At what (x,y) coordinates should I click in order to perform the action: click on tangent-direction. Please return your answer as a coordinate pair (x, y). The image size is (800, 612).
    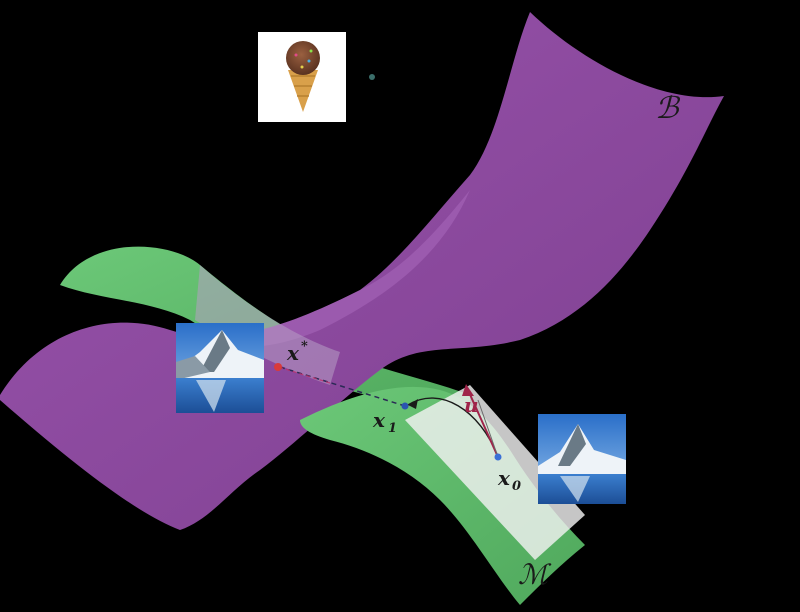
    Looking at the image, I should click on (488, 428).